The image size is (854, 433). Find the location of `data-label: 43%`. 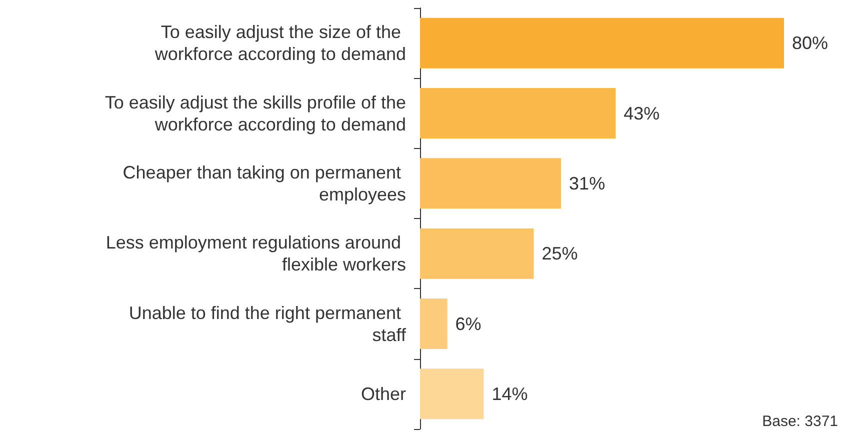

data-label: 43% is located at coordinates (642, 113).